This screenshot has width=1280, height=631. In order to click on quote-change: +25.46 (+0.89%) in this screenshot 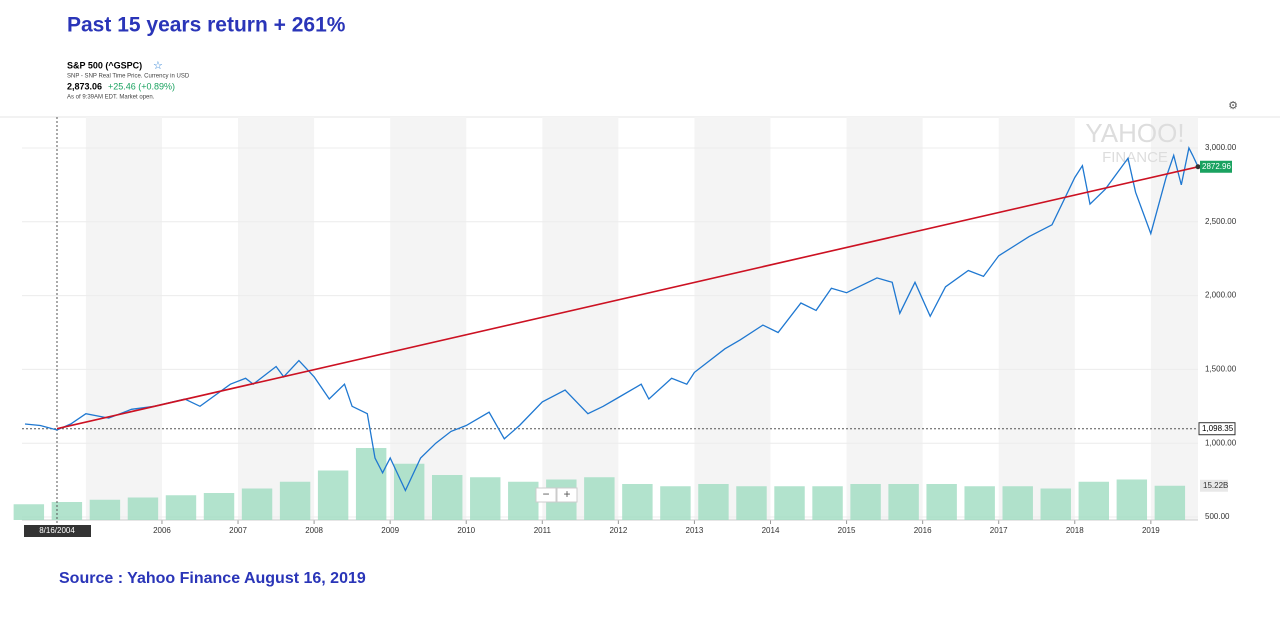, I will do `click(141, 86)`.